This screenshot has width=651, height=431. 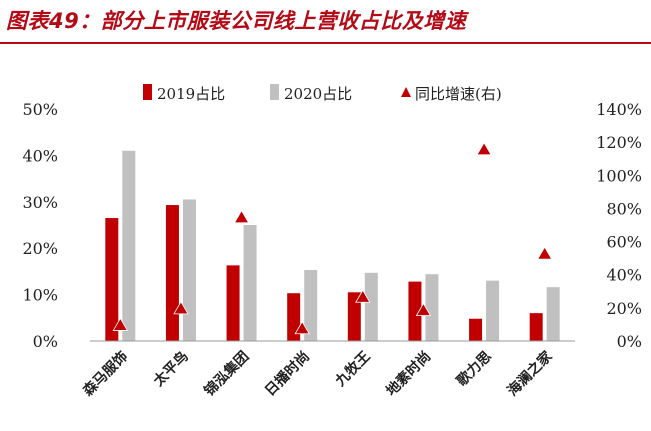 What do you see at coordinates (45, 341) in the screenshot?
I see `left-tick-label: 0%` at bounding box center [45, 341].